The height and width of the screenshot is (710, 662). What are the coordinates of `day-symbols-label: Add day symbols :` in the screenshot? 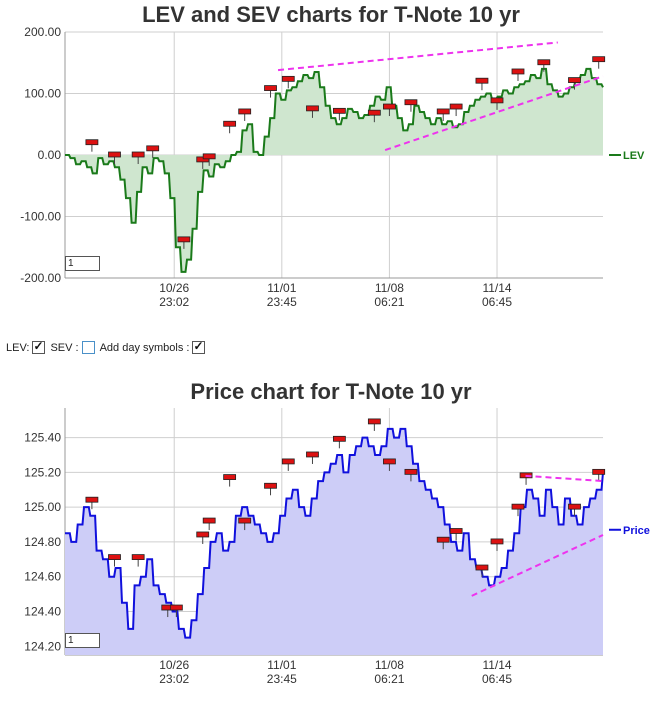 It's located at (144, 347).